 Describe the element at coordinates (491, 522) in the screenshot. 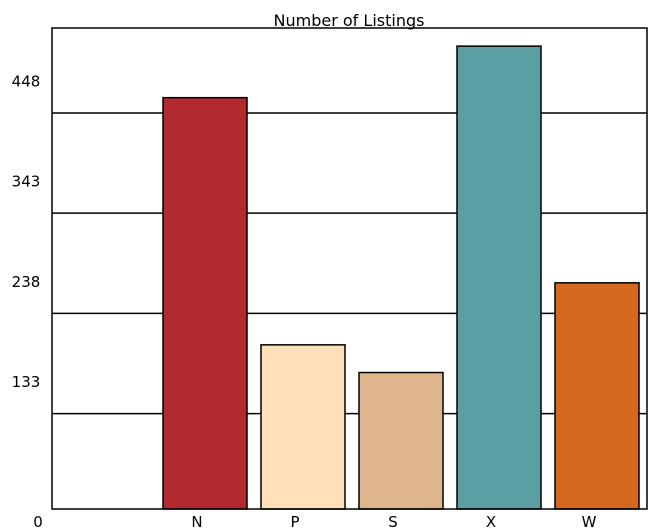

I see `x-tick-label: X` at that location.